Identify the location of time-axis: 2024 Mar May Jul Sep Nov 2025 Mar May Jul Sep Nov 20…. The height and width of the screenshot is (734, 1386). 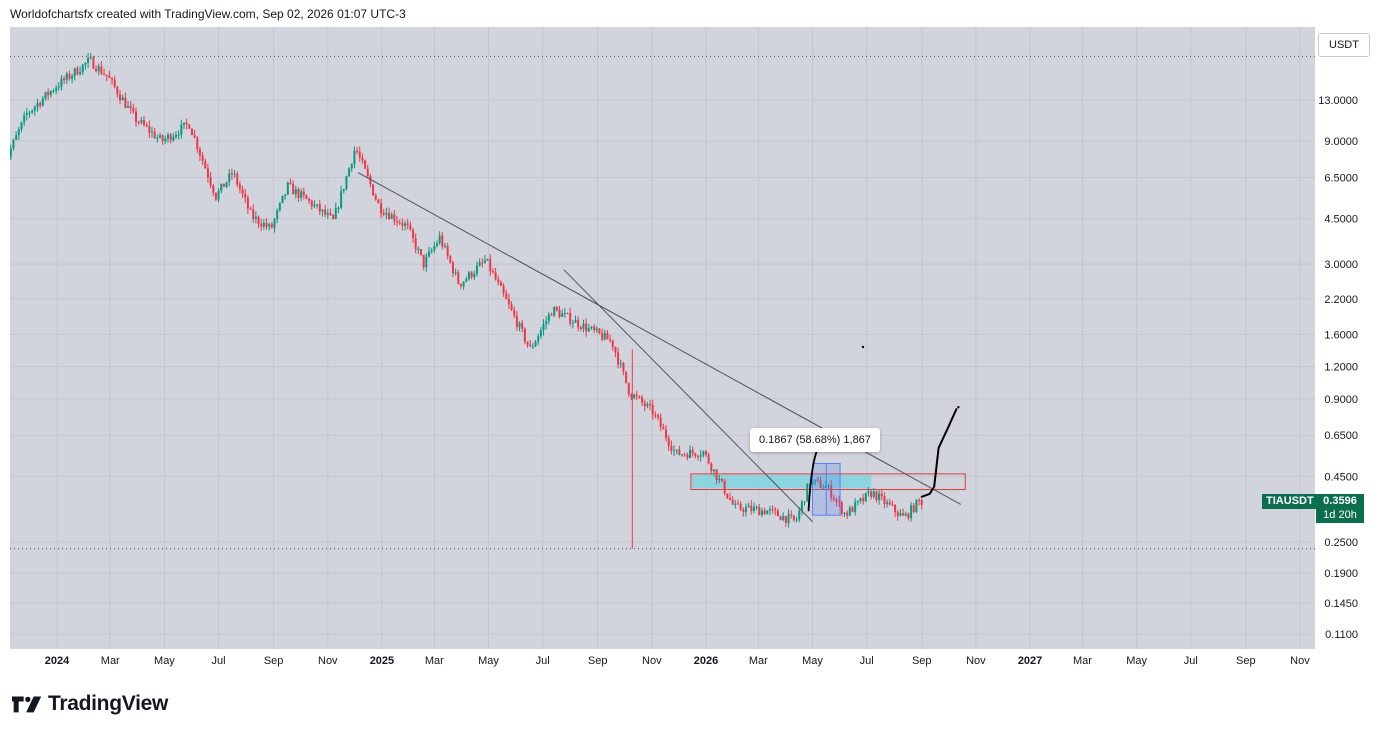
(693, 661).